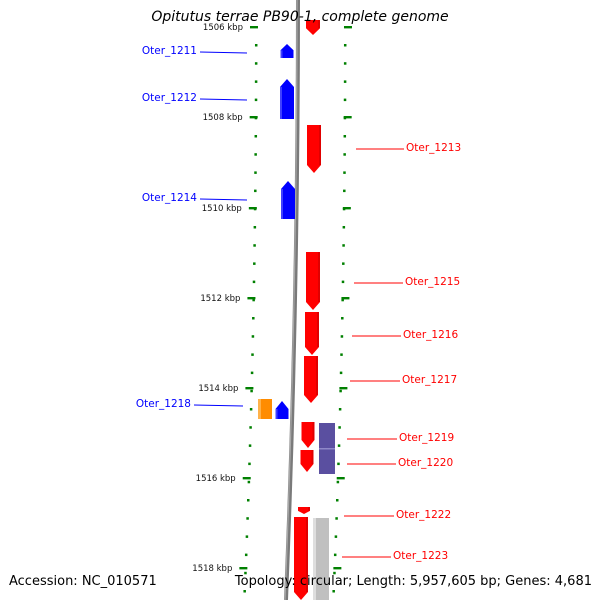 The width and height of the screenshot is (600, 600). What do you see at coordinates (420, 556) in the screenshot?
I see `gene-label-oter-1223: Oter_1223` at bounding box center [420, 556].